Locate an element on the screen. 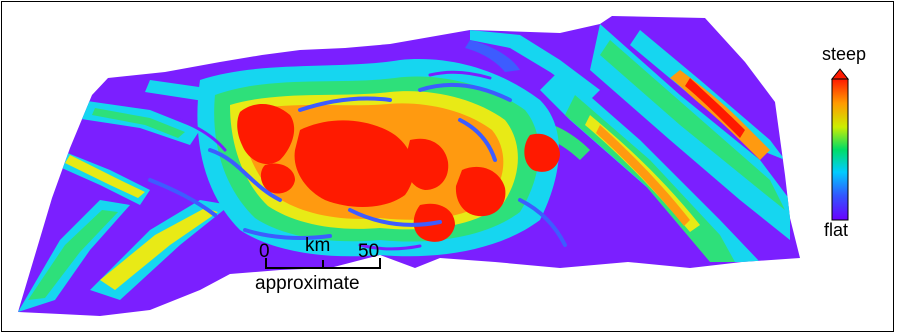  legend-top-label: steep is located at coordinates (844, 54).